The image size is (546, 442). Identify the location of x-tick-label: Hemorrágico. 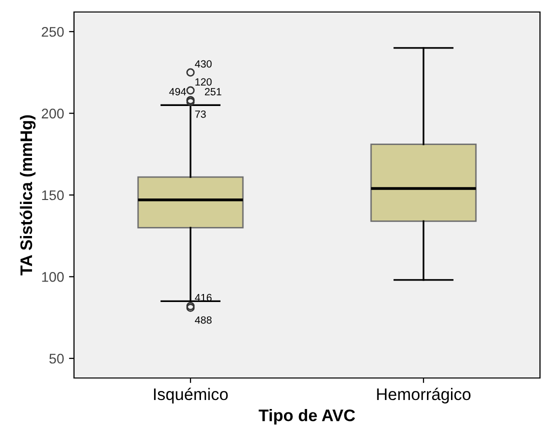
(424, 396).